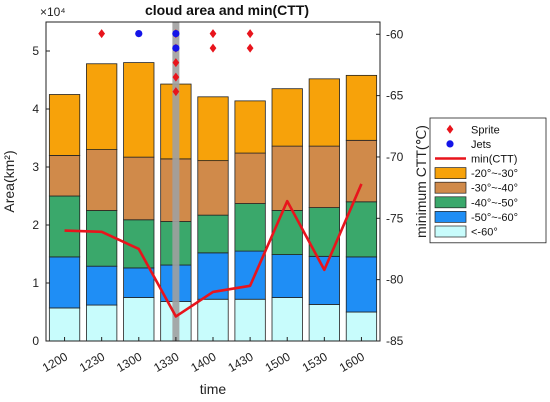 This screenshot has height=402, width=550. What do you see at coordinates (287, 117) in the screenshot?
I see `bar-segment-1500-s4` at bounding box center [287, 117].